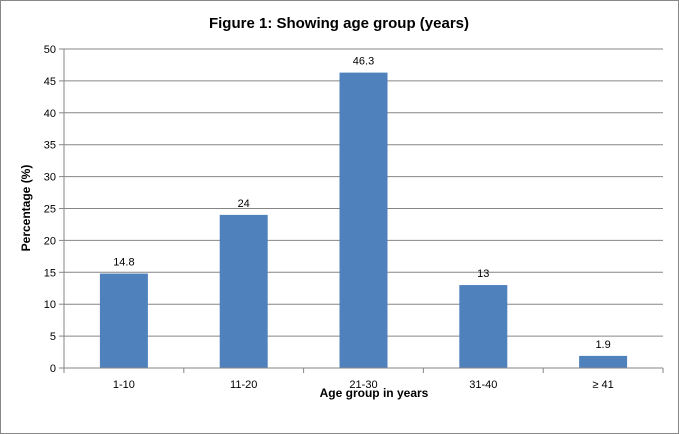 The height and width of the screenshot is (434, 679). What do you see at coordinates (602, 345) in the screenshot?
I see `data-label: 1.9` at bounding box center [602, 345].